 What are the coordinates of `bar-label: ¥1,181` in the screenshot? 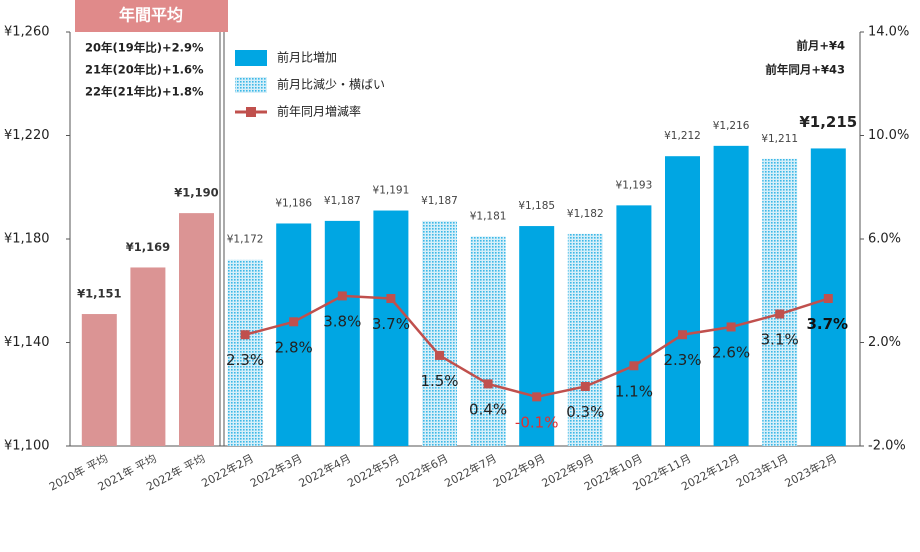 It's located at (488, 216).